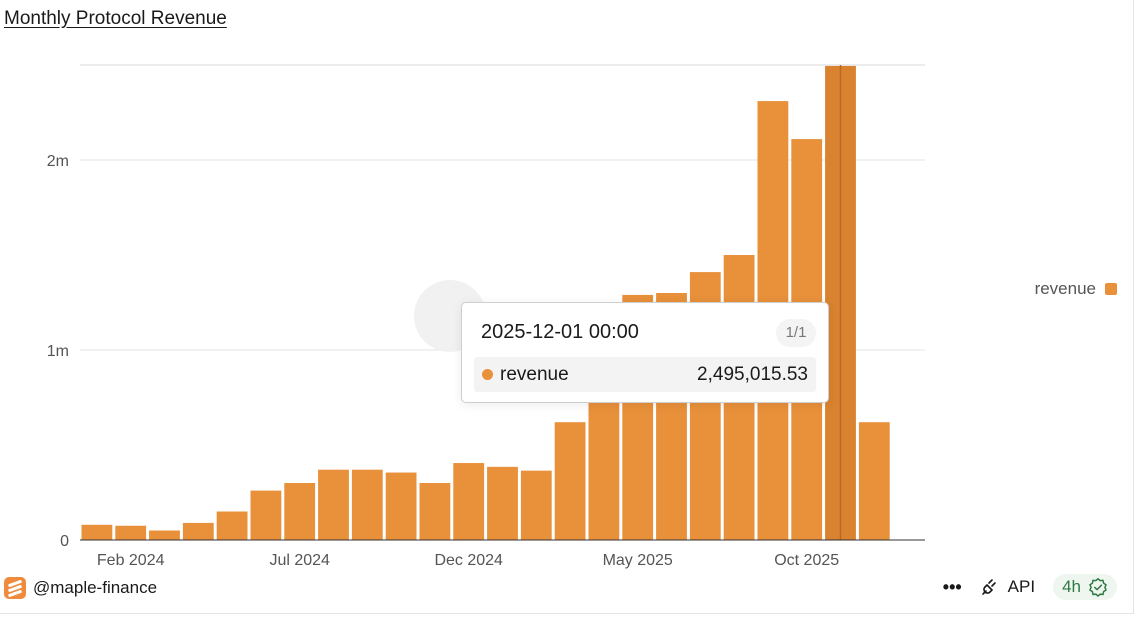 The image size is (1135, 621). Describe the element at coordinates (560, 332) in the screenshot. I see `tooltip-title: 2025-12-01 00:00` at that location.